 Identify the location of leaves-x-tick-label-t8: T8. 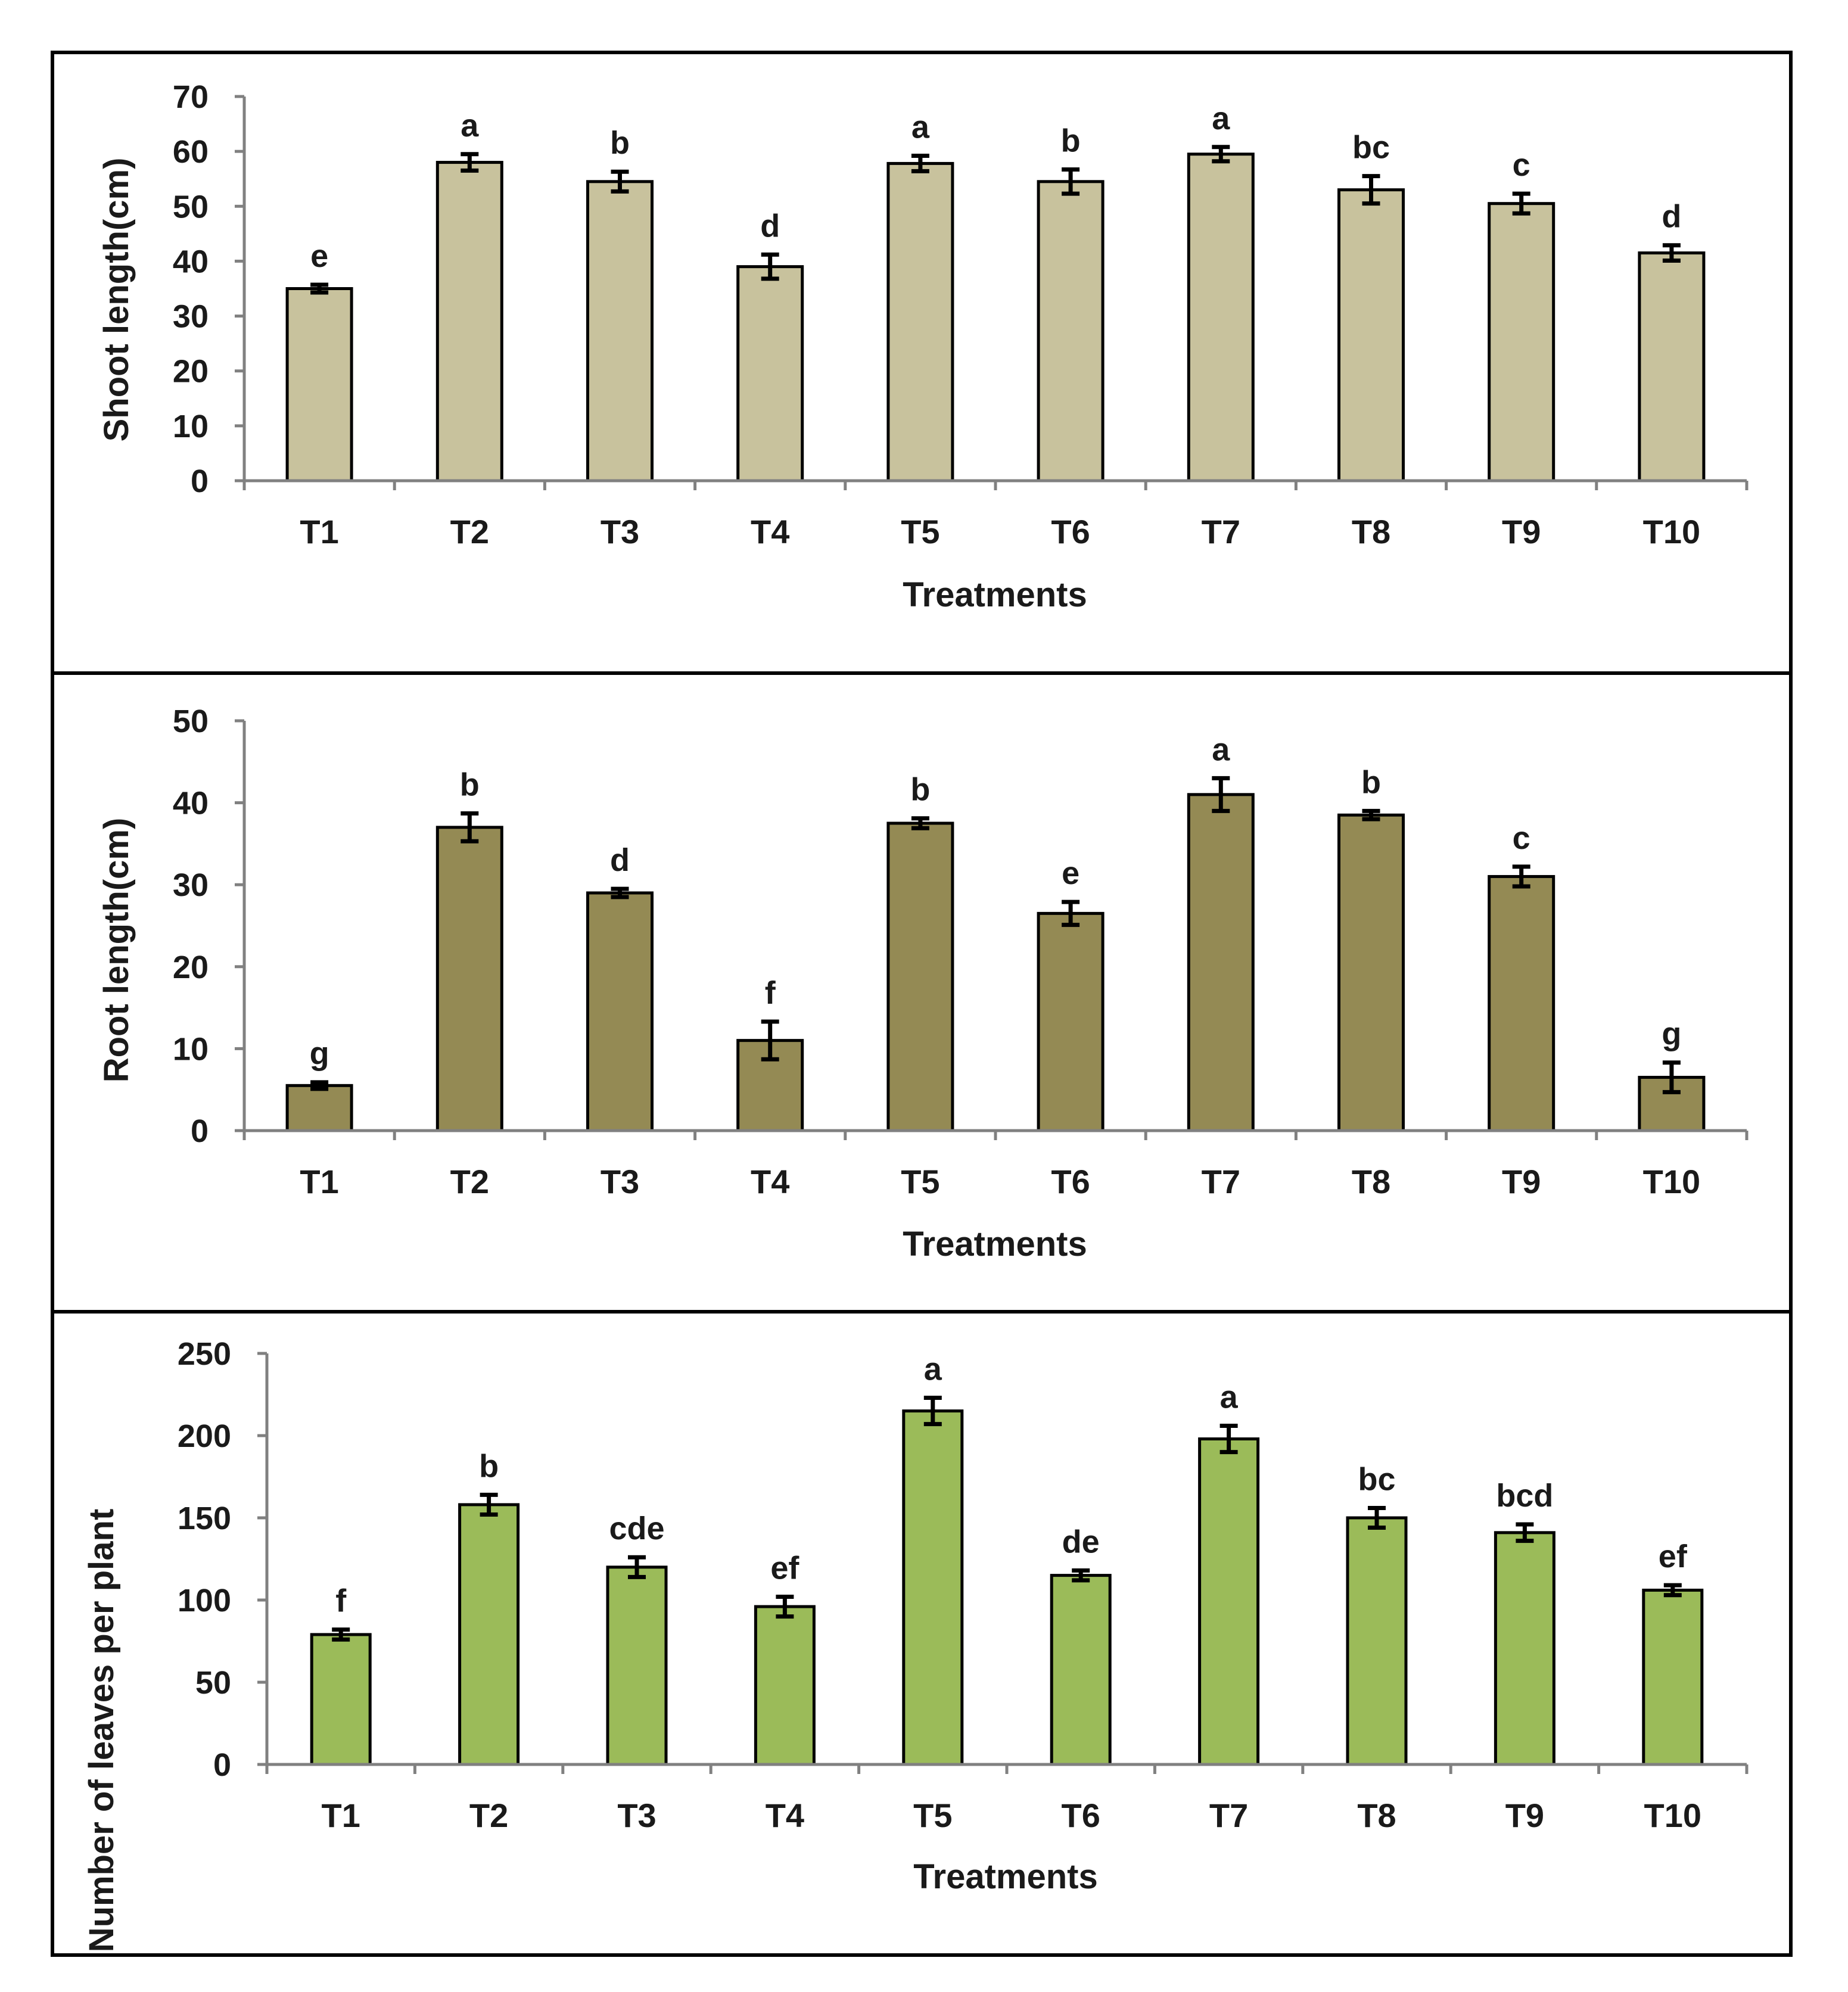
(1376, 1815).